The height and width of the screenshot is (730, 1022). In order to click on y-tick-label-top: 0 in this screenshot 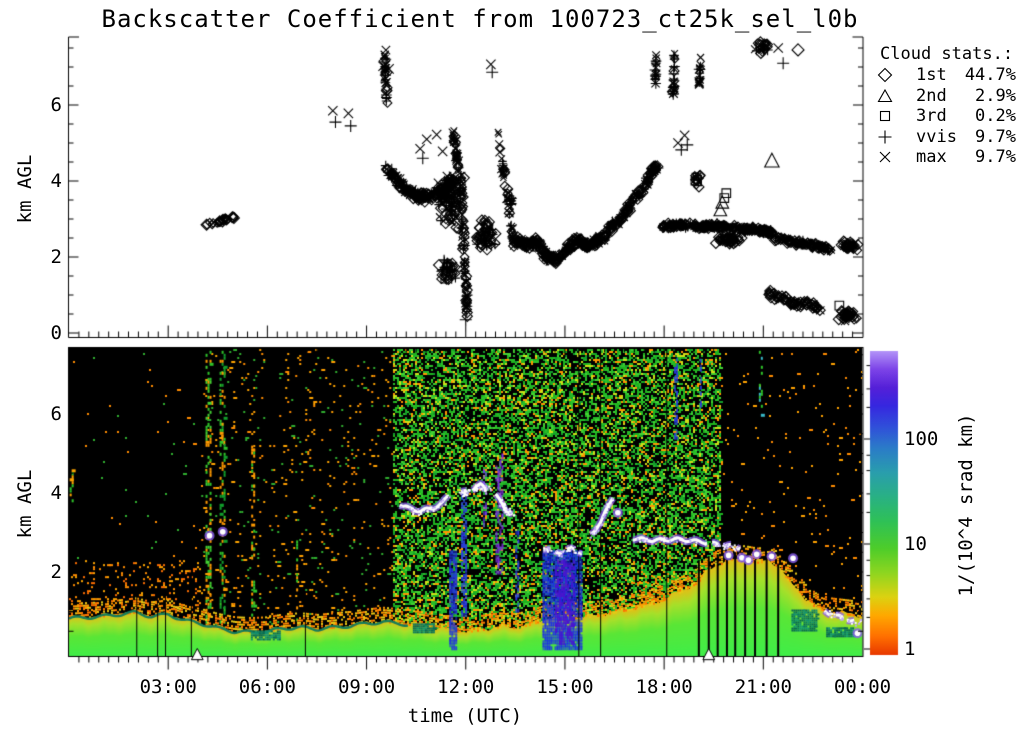, I will do `click(56, 333)`.